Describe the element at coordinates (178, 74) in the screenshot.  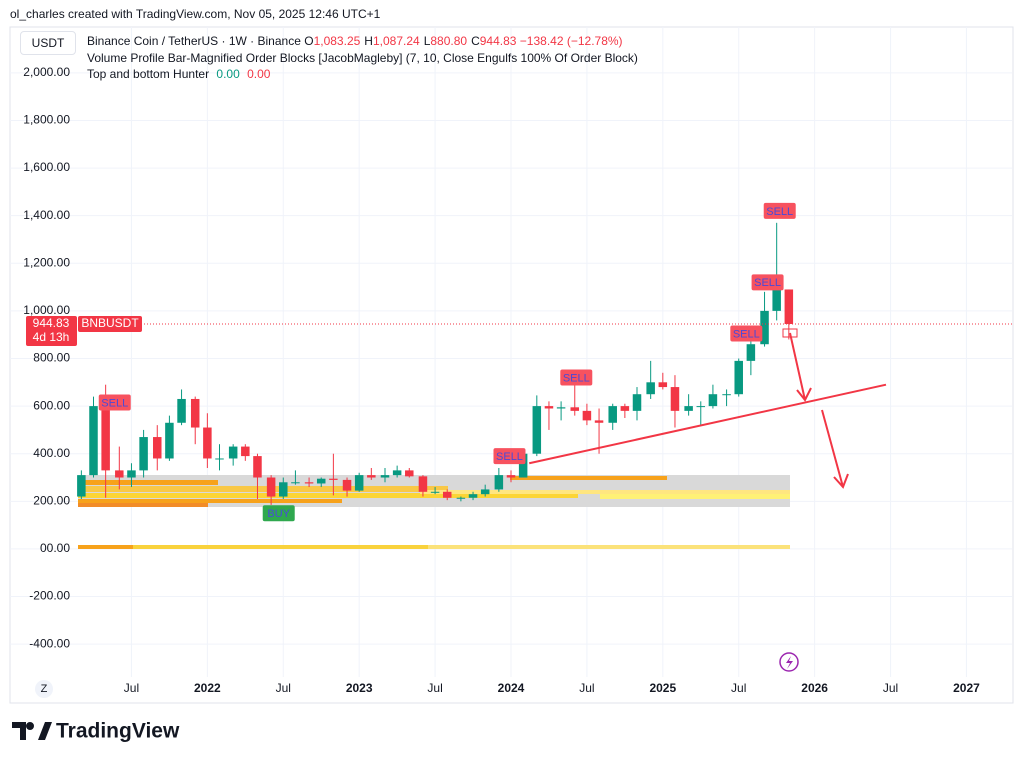
I see `indicator: Top and bottom Hunter 0.00 0.00` at that location.